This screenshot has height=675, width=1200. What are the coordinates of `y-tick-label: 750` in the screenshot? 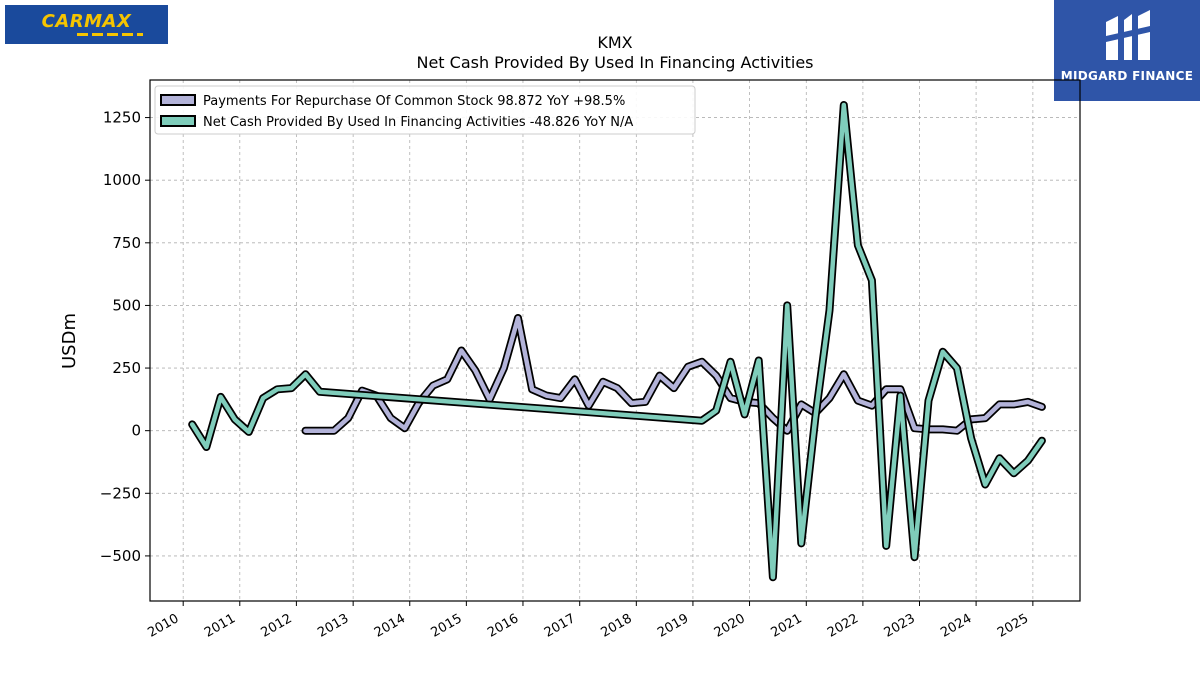 It's located at (126, 243).